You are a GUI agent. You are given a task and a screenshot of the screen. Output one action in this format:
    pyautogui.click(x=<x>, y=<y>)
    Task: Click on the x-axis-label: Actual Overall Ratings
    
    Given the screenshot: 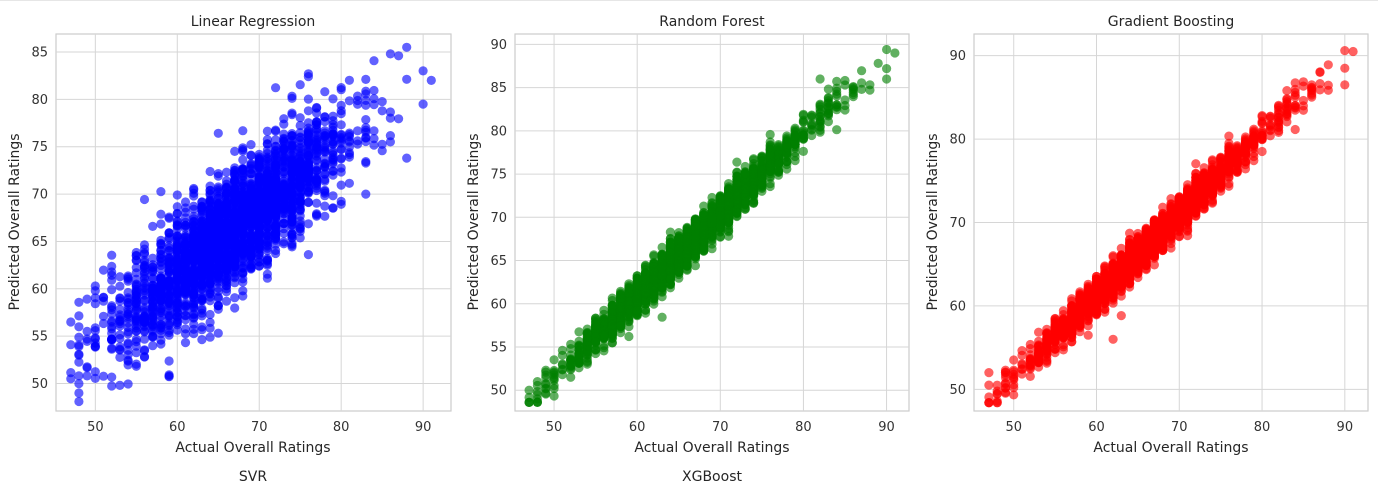 What is the action you would take?
    pyautogui.click(x=252, y=448)
    